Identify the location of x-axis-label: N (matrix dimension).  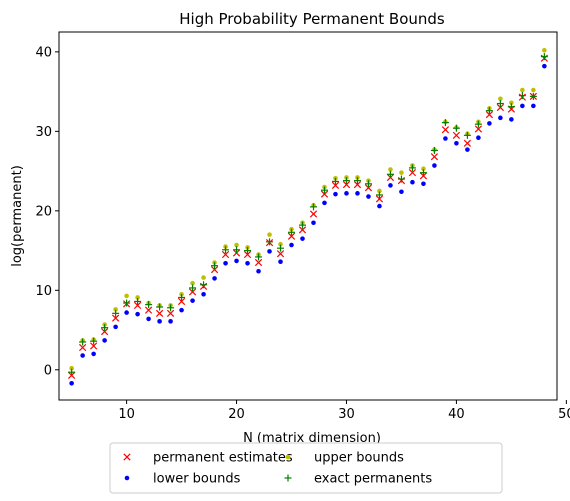
(312, 438).